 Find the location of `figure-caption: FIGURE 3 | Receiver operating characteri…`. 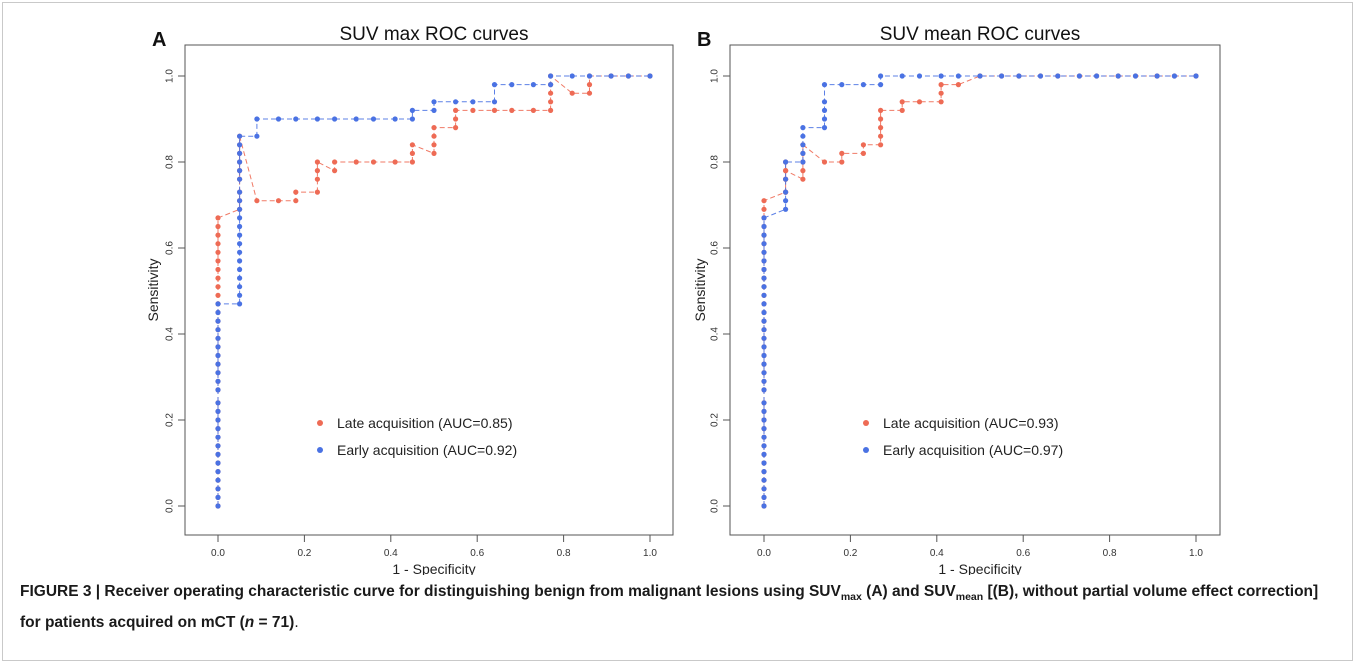

figure-caption: FIGURE 3 | Receiver operating characteri… is located at coordinates (675, 607).